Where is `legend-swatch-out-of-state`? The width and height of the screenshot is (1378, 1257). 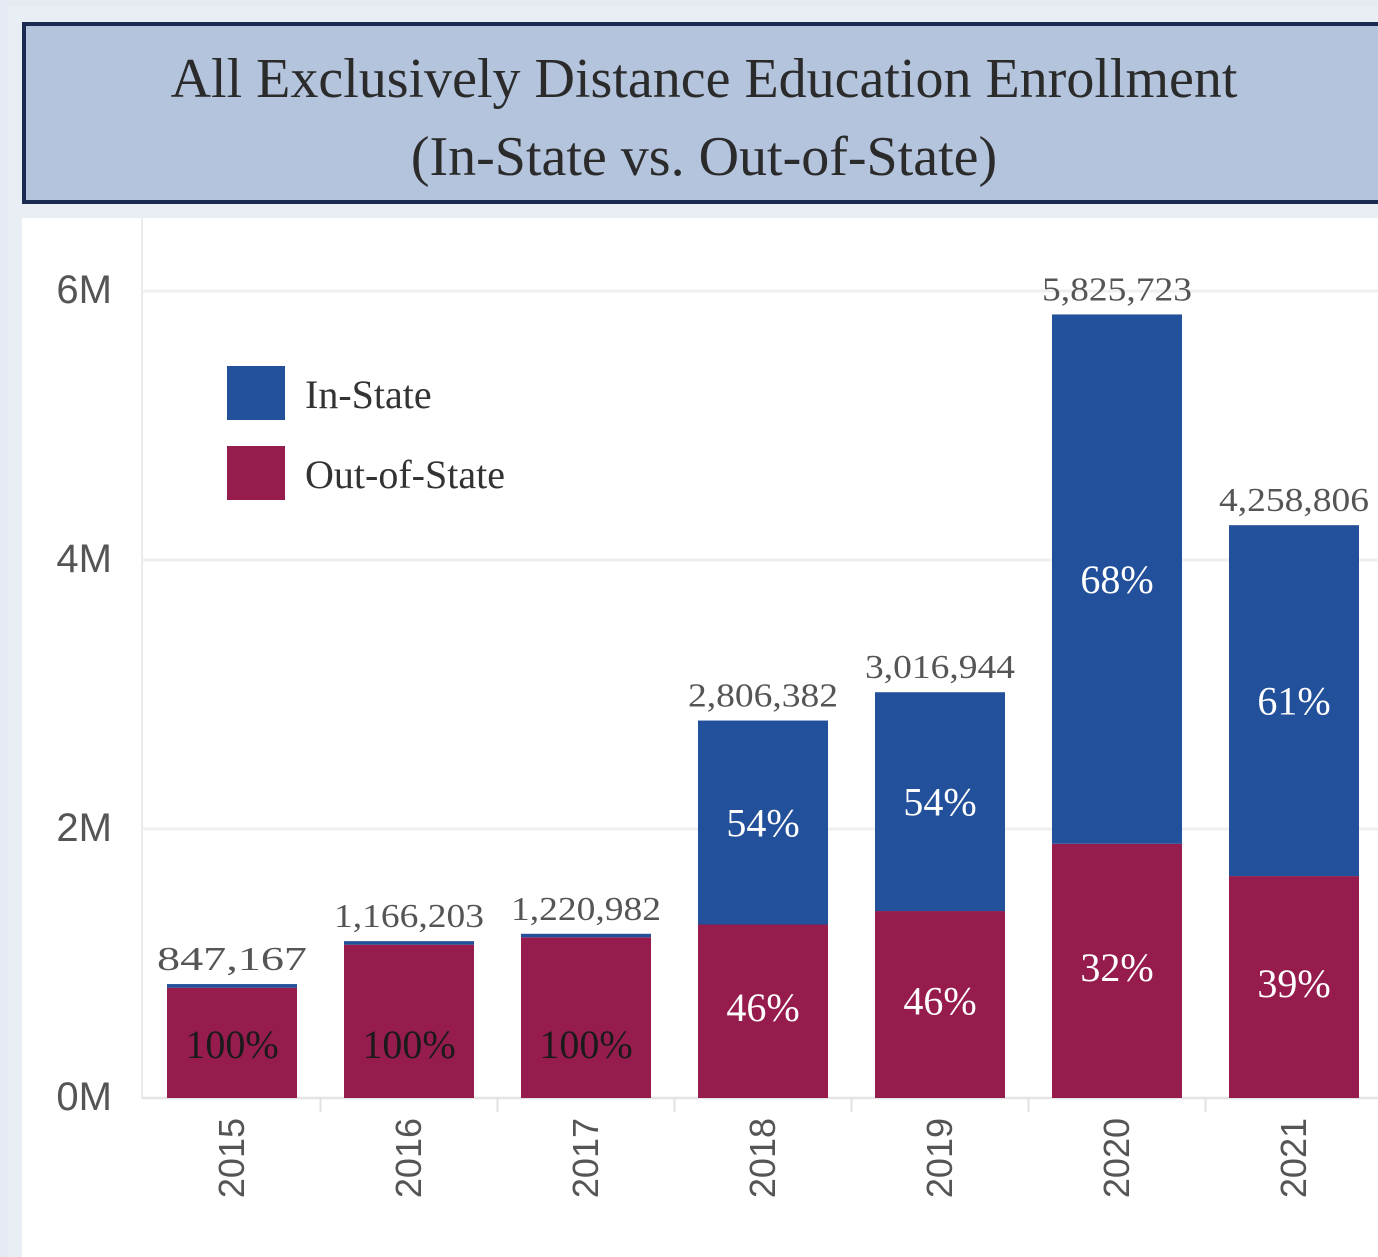 legend-swatch-out-of-state is located at coordinates (256, 473).